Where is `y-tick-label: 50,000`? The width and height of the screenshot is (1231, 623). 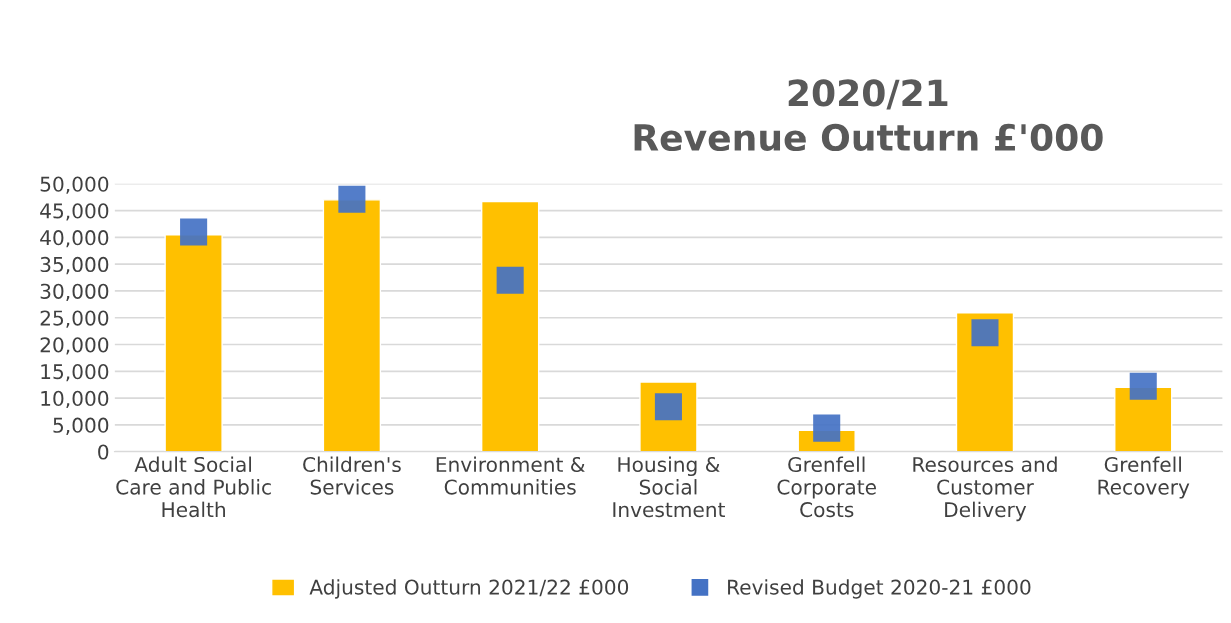
y-tick-label: 50,000 is located at coordinates (74, 185).